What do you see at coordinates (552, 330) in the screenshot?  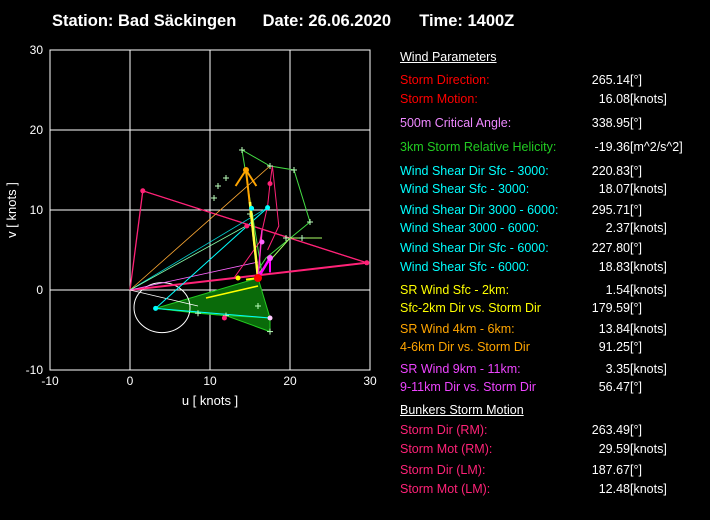 I see `param-row: SR Wind 4km - 6km: 13.84 [knots]` at bounding box center [552, 330].